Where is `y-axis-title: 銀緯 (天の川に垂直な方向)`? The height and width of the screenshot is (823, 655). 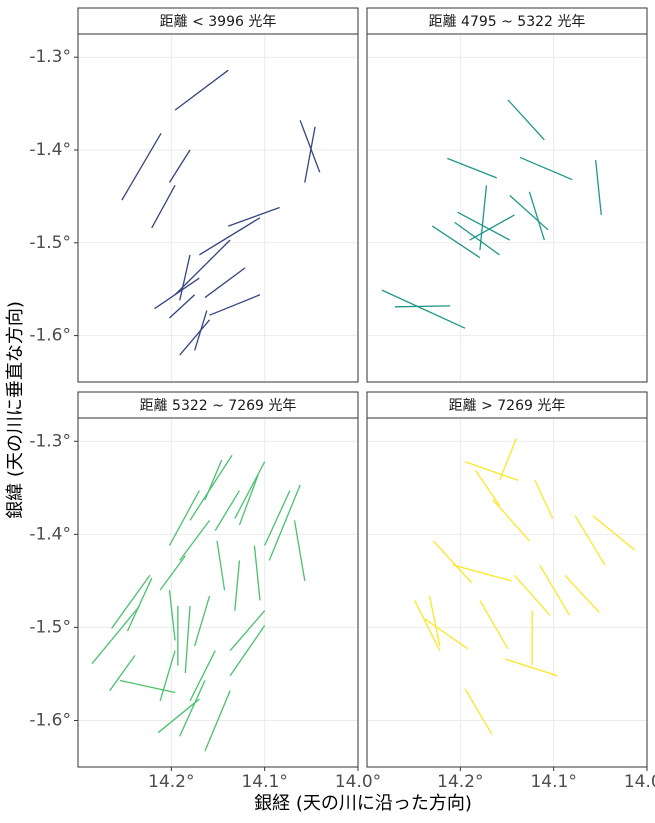 y-axis-title: 銀緯 (天の川に垂直な方向) is located at coordinates (15, 410).